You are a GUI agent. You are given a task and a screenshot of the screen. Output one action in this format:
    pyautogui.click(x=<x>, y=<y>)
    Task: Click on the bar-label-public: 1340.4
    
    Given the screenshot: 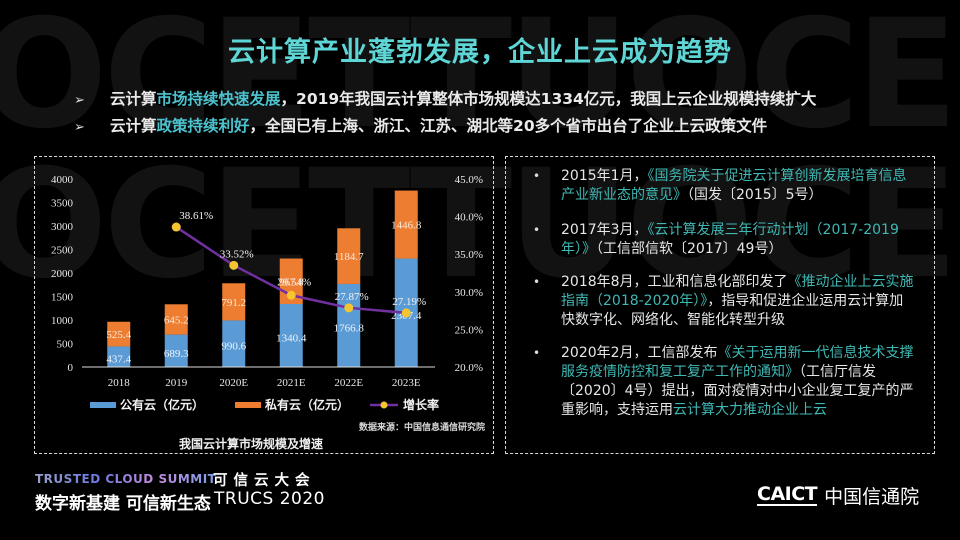 What is the action you would take?
    pyautogui.click(x=291, y=339)
    